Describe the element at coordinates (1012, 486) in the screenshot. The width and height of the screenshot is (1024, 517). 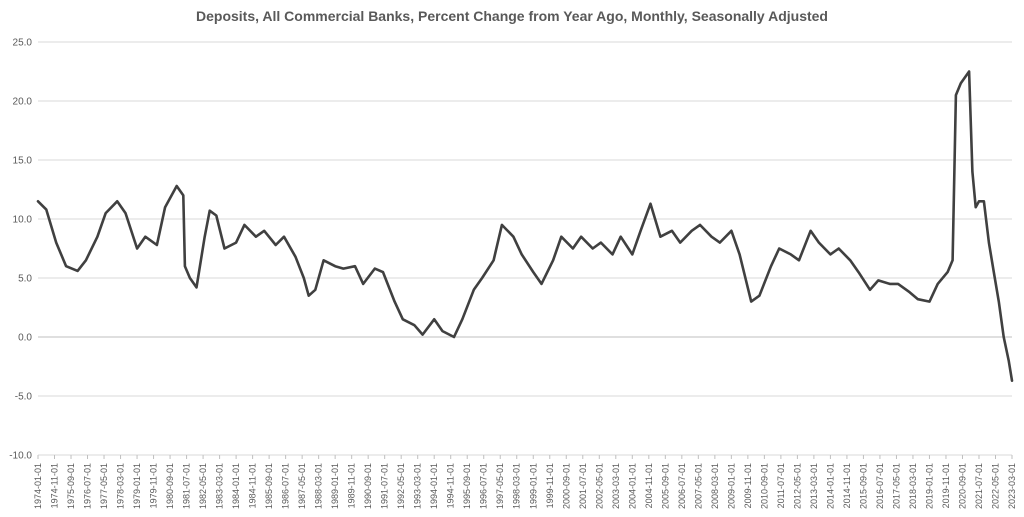
I see `x-tick-label: 2023-03-01` at that location.